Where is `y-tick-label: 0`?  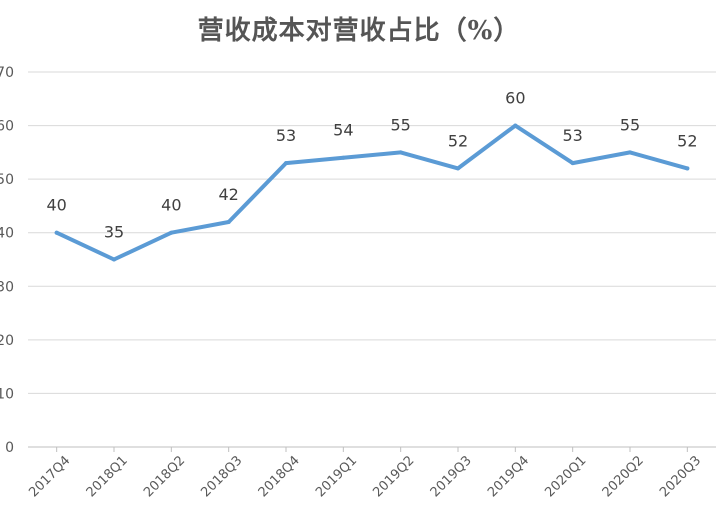 y-tick-label: 0 is located at coordinates (9, 448).